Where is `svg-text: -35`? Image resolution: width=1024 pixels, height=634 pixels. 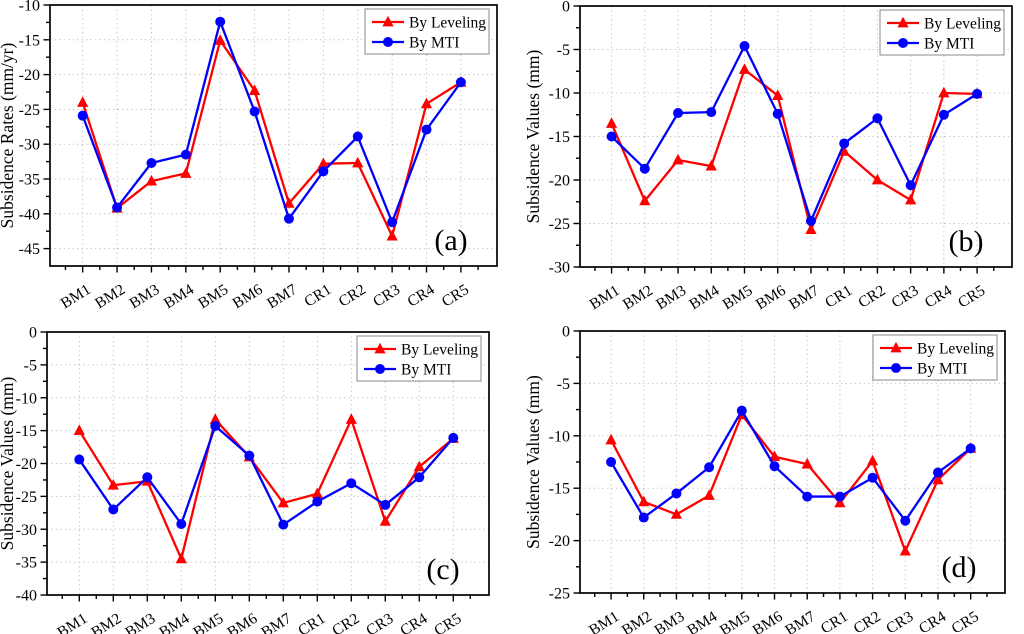
svg-text: -35 is located at coordinates (26, 563).